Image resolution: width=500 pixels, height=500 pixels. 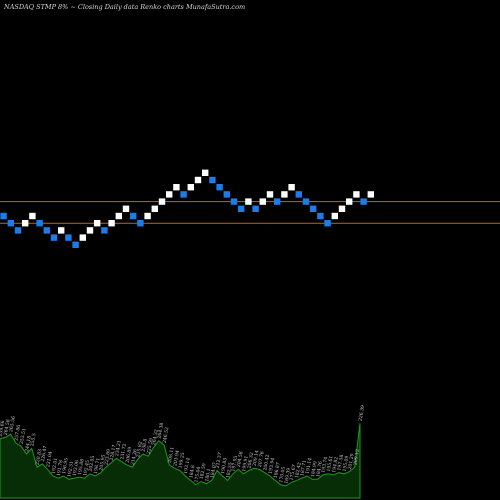 I want to click on volume-label: 191.14, so click(x=309, y=465).